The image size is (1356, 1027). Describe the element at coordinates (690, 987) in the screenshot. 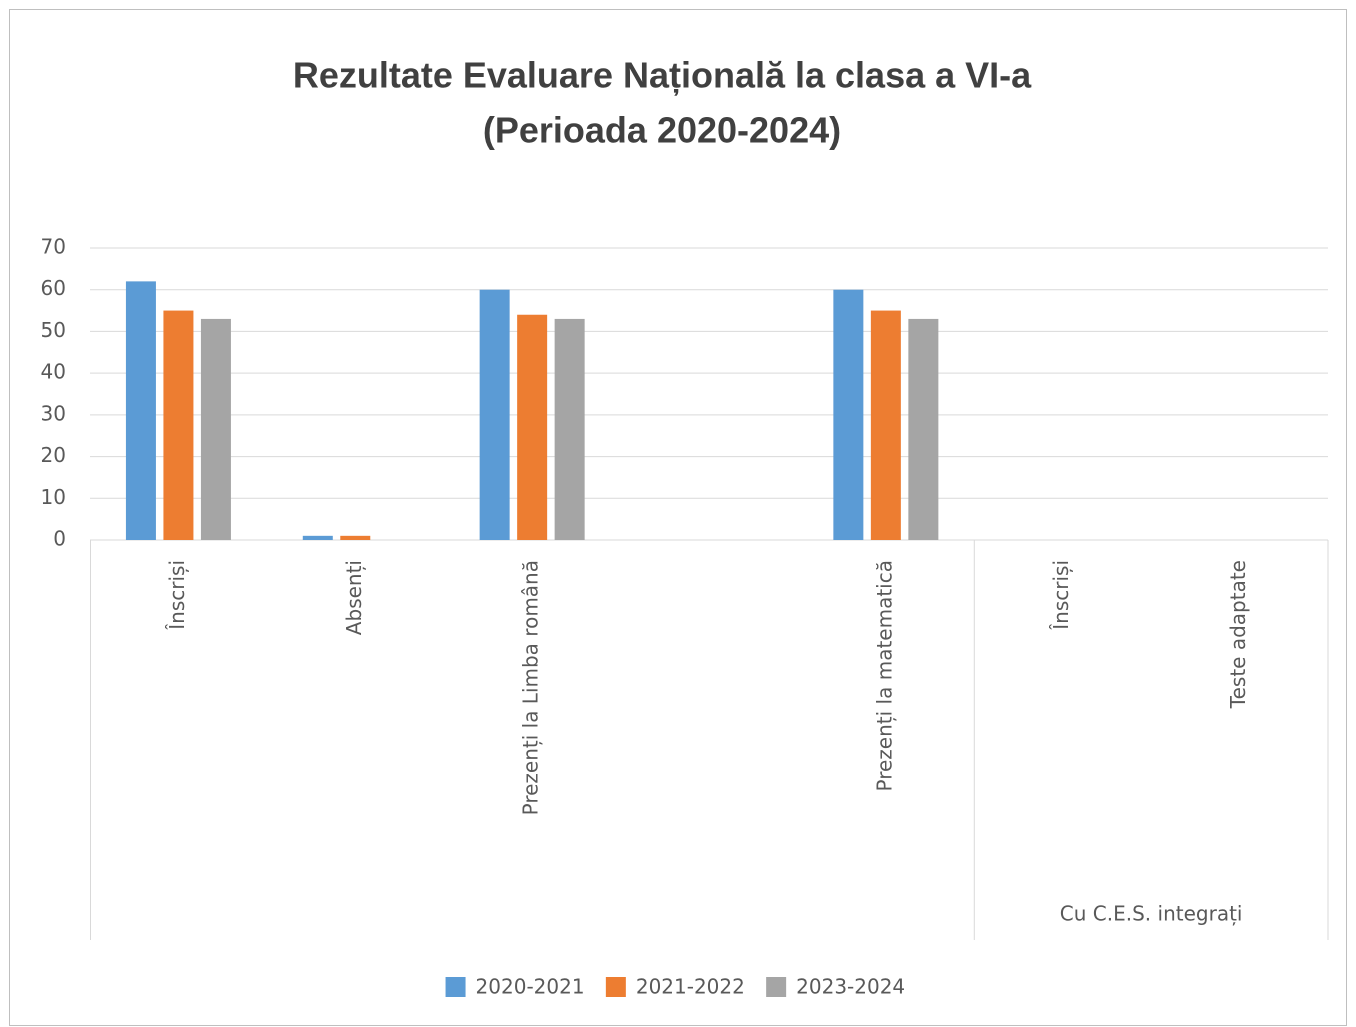

I see `legend-label: 2021-2022` at that location.